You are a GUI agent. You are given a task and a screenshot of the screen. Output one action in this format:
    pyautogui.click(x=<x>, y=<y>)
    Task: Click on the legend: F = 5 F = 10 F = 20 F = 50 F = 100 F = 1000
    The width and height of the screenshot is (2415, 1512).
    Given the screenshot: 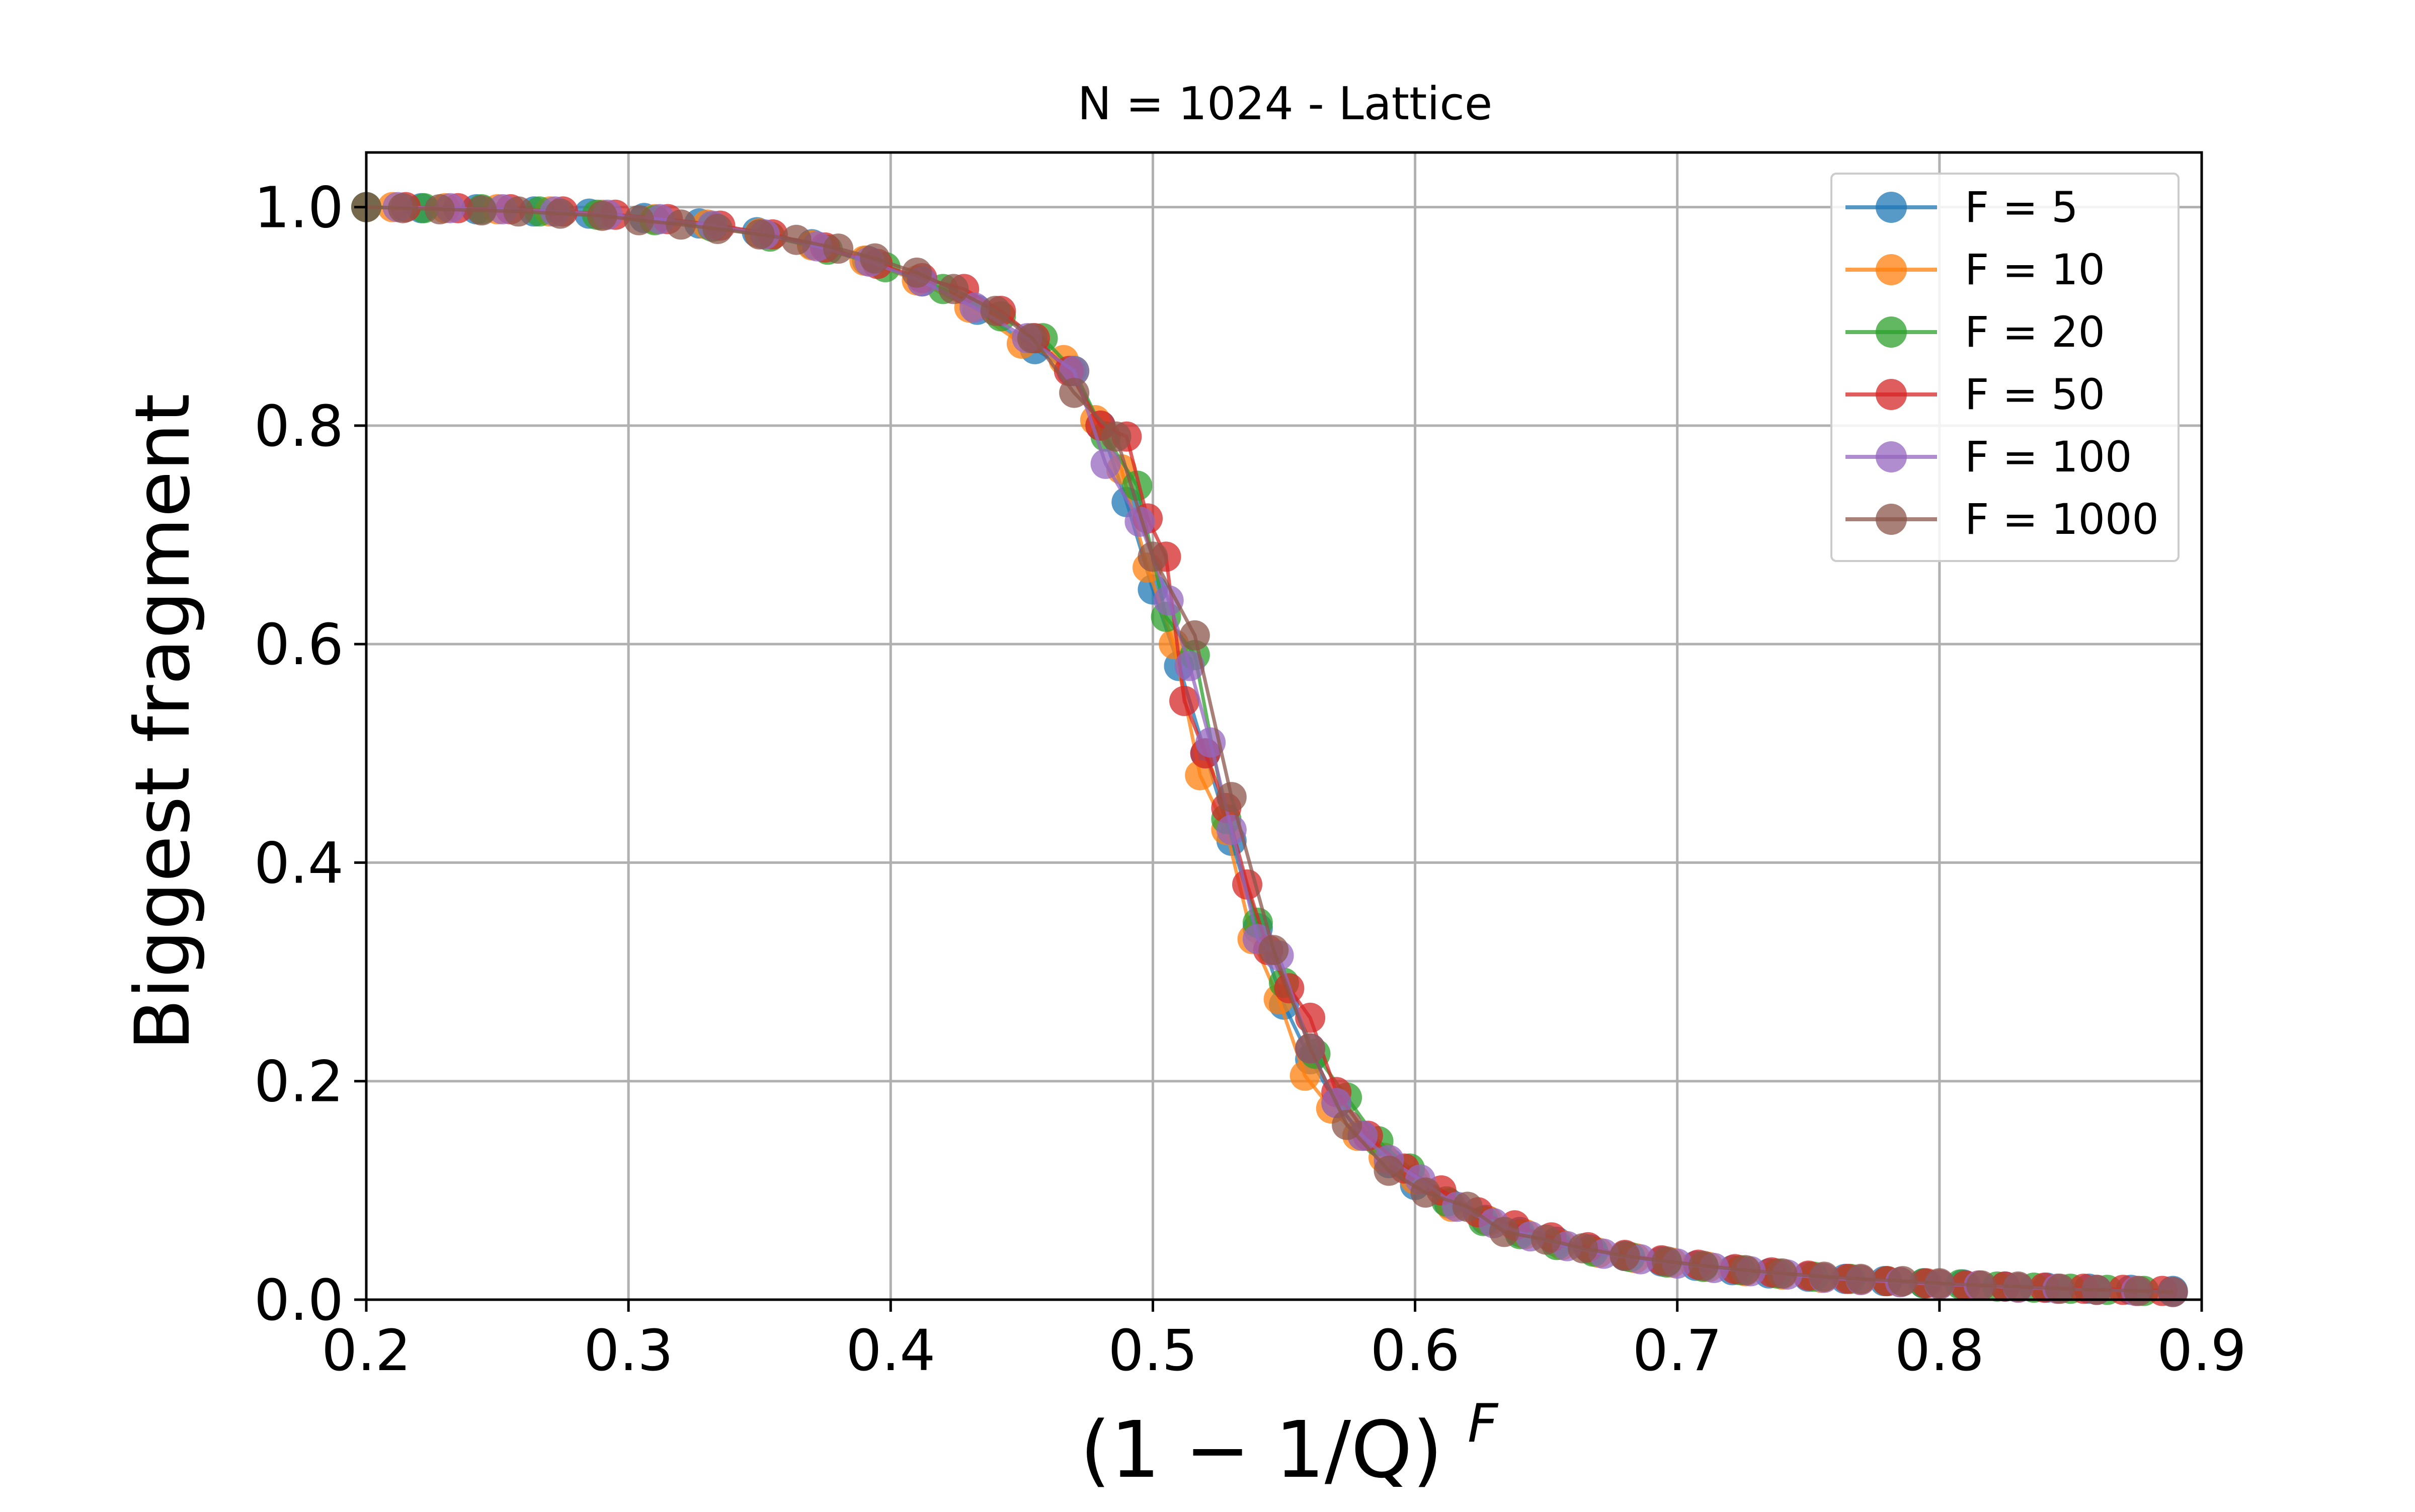 What is the action you would take?
    pyautogui.click(x=2005, y=368)
    